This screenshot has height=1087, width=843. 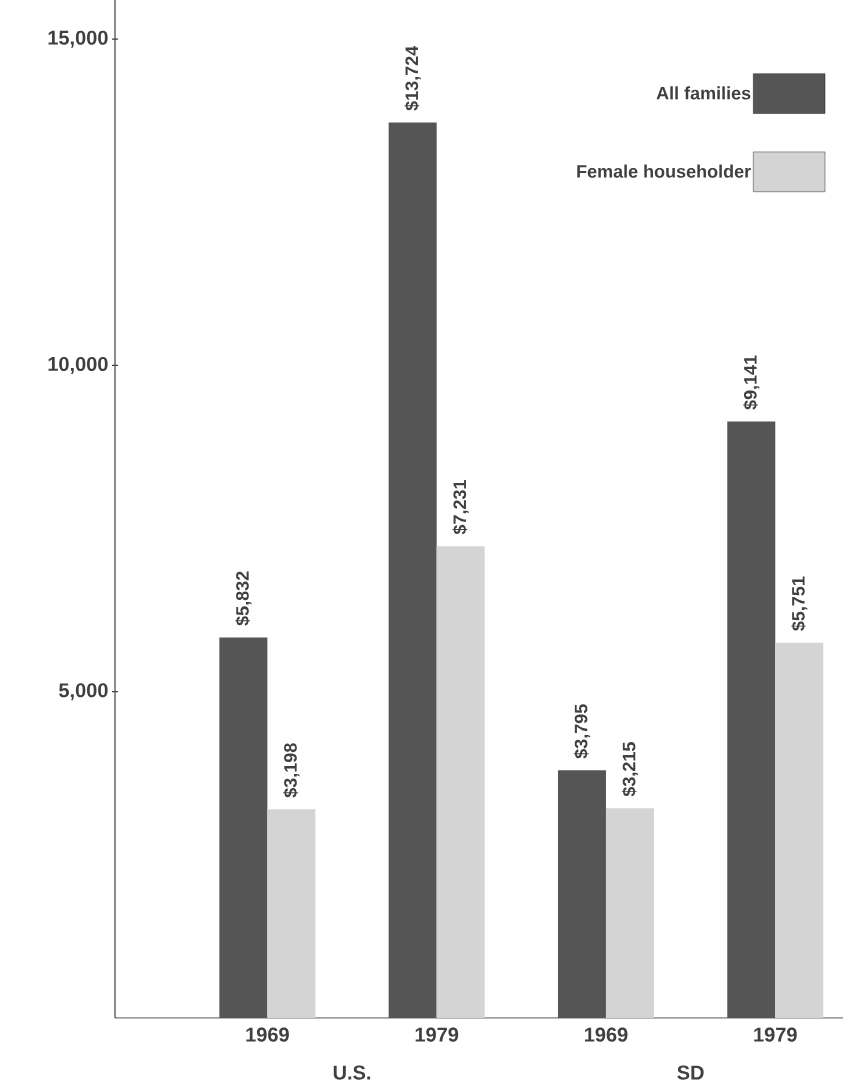 What do you see at coordinates (630, 769) in the screenshot?
I see `data-label: $3,215` at bounding box center [630, 769].